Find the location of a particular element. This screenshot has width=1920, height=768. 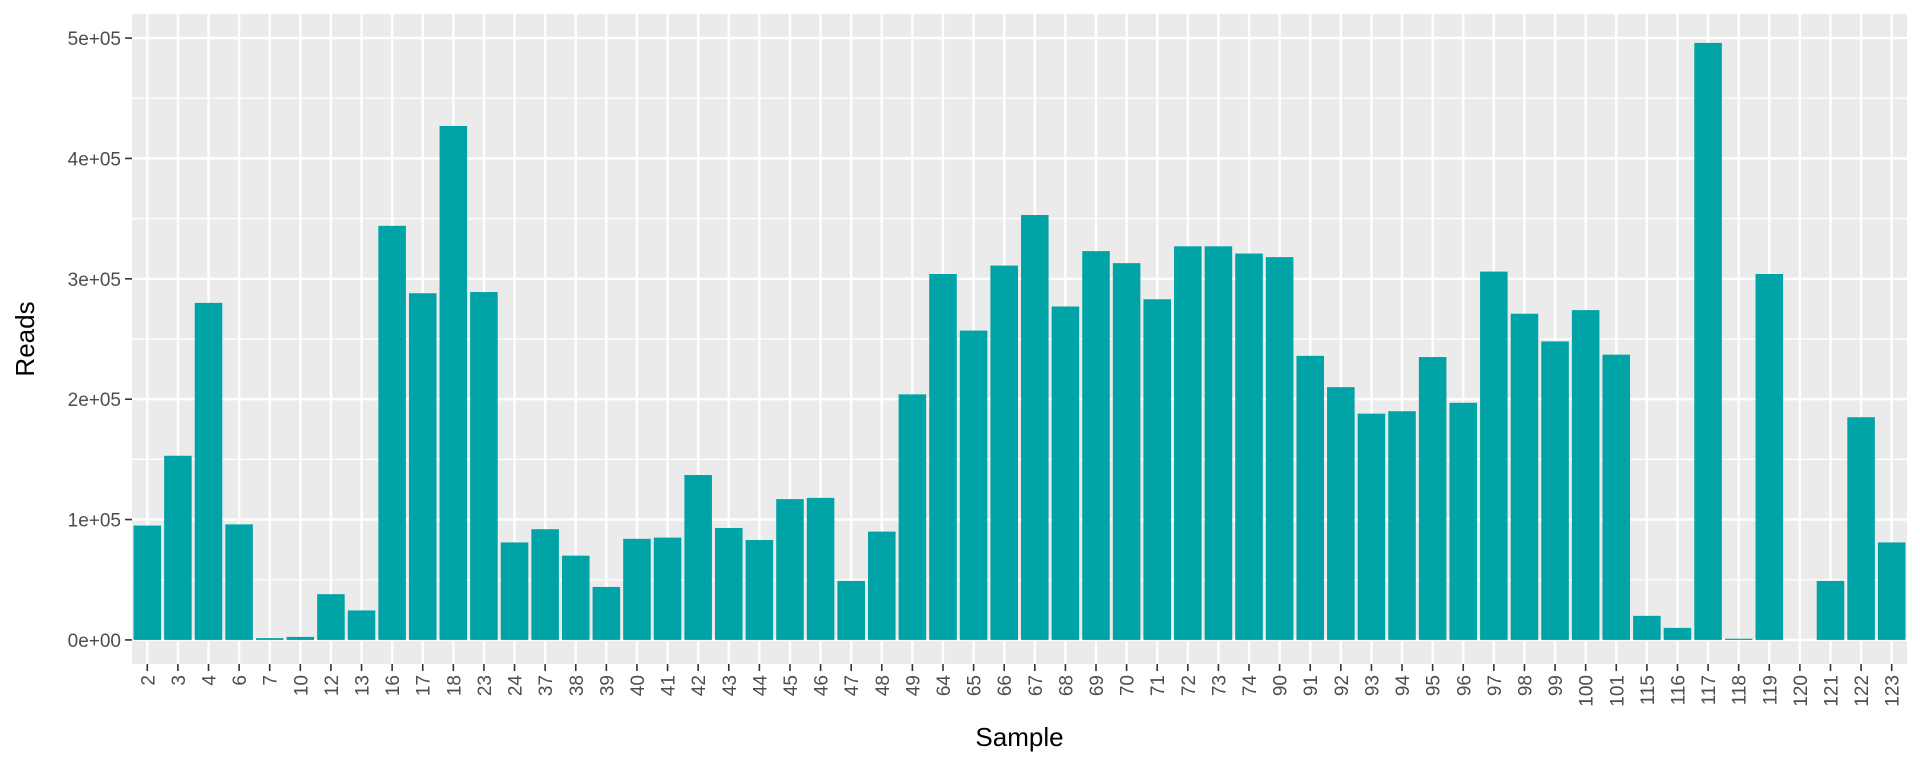

x-tick-label: 117 is located at coordinates (1709, 690).